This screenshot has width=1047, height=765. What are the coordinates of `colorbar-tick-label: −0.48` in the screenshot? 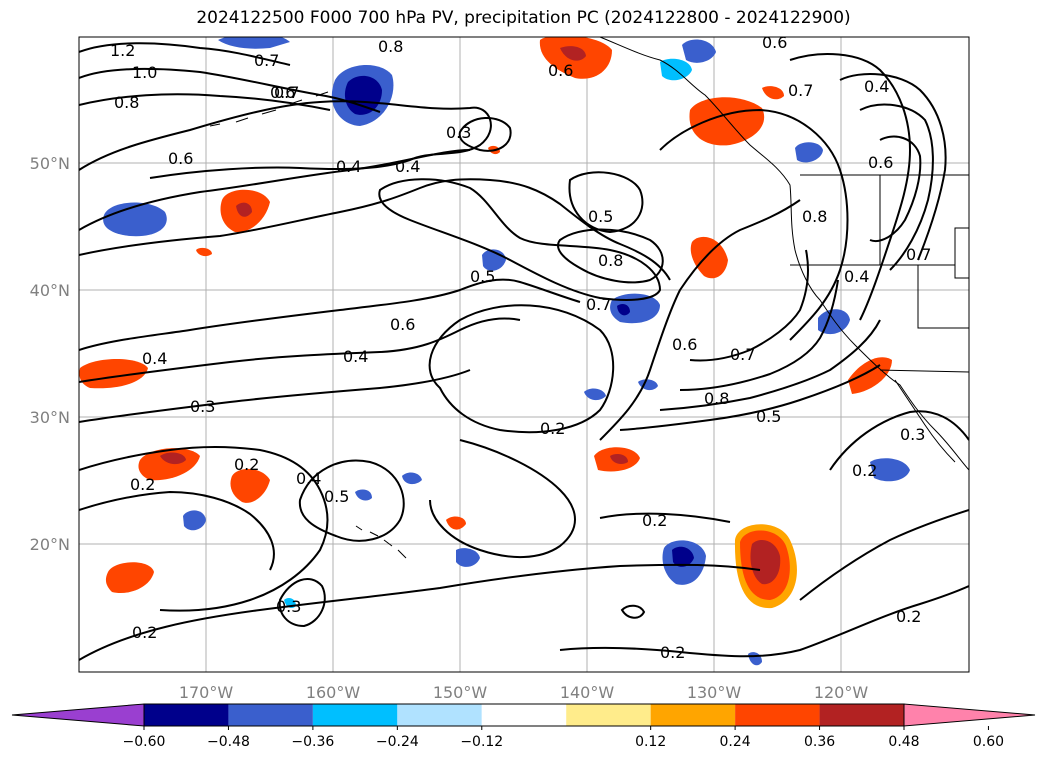 It's located at (228, 742).